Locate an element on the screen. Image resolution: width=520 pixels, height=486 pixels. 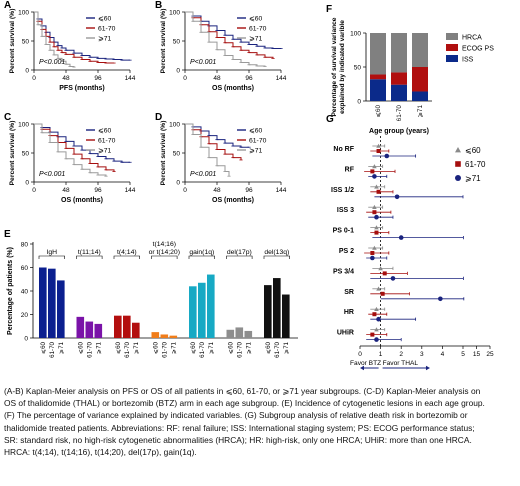
x-axis-label: Age group (years) is located at coordinates (399, 131).